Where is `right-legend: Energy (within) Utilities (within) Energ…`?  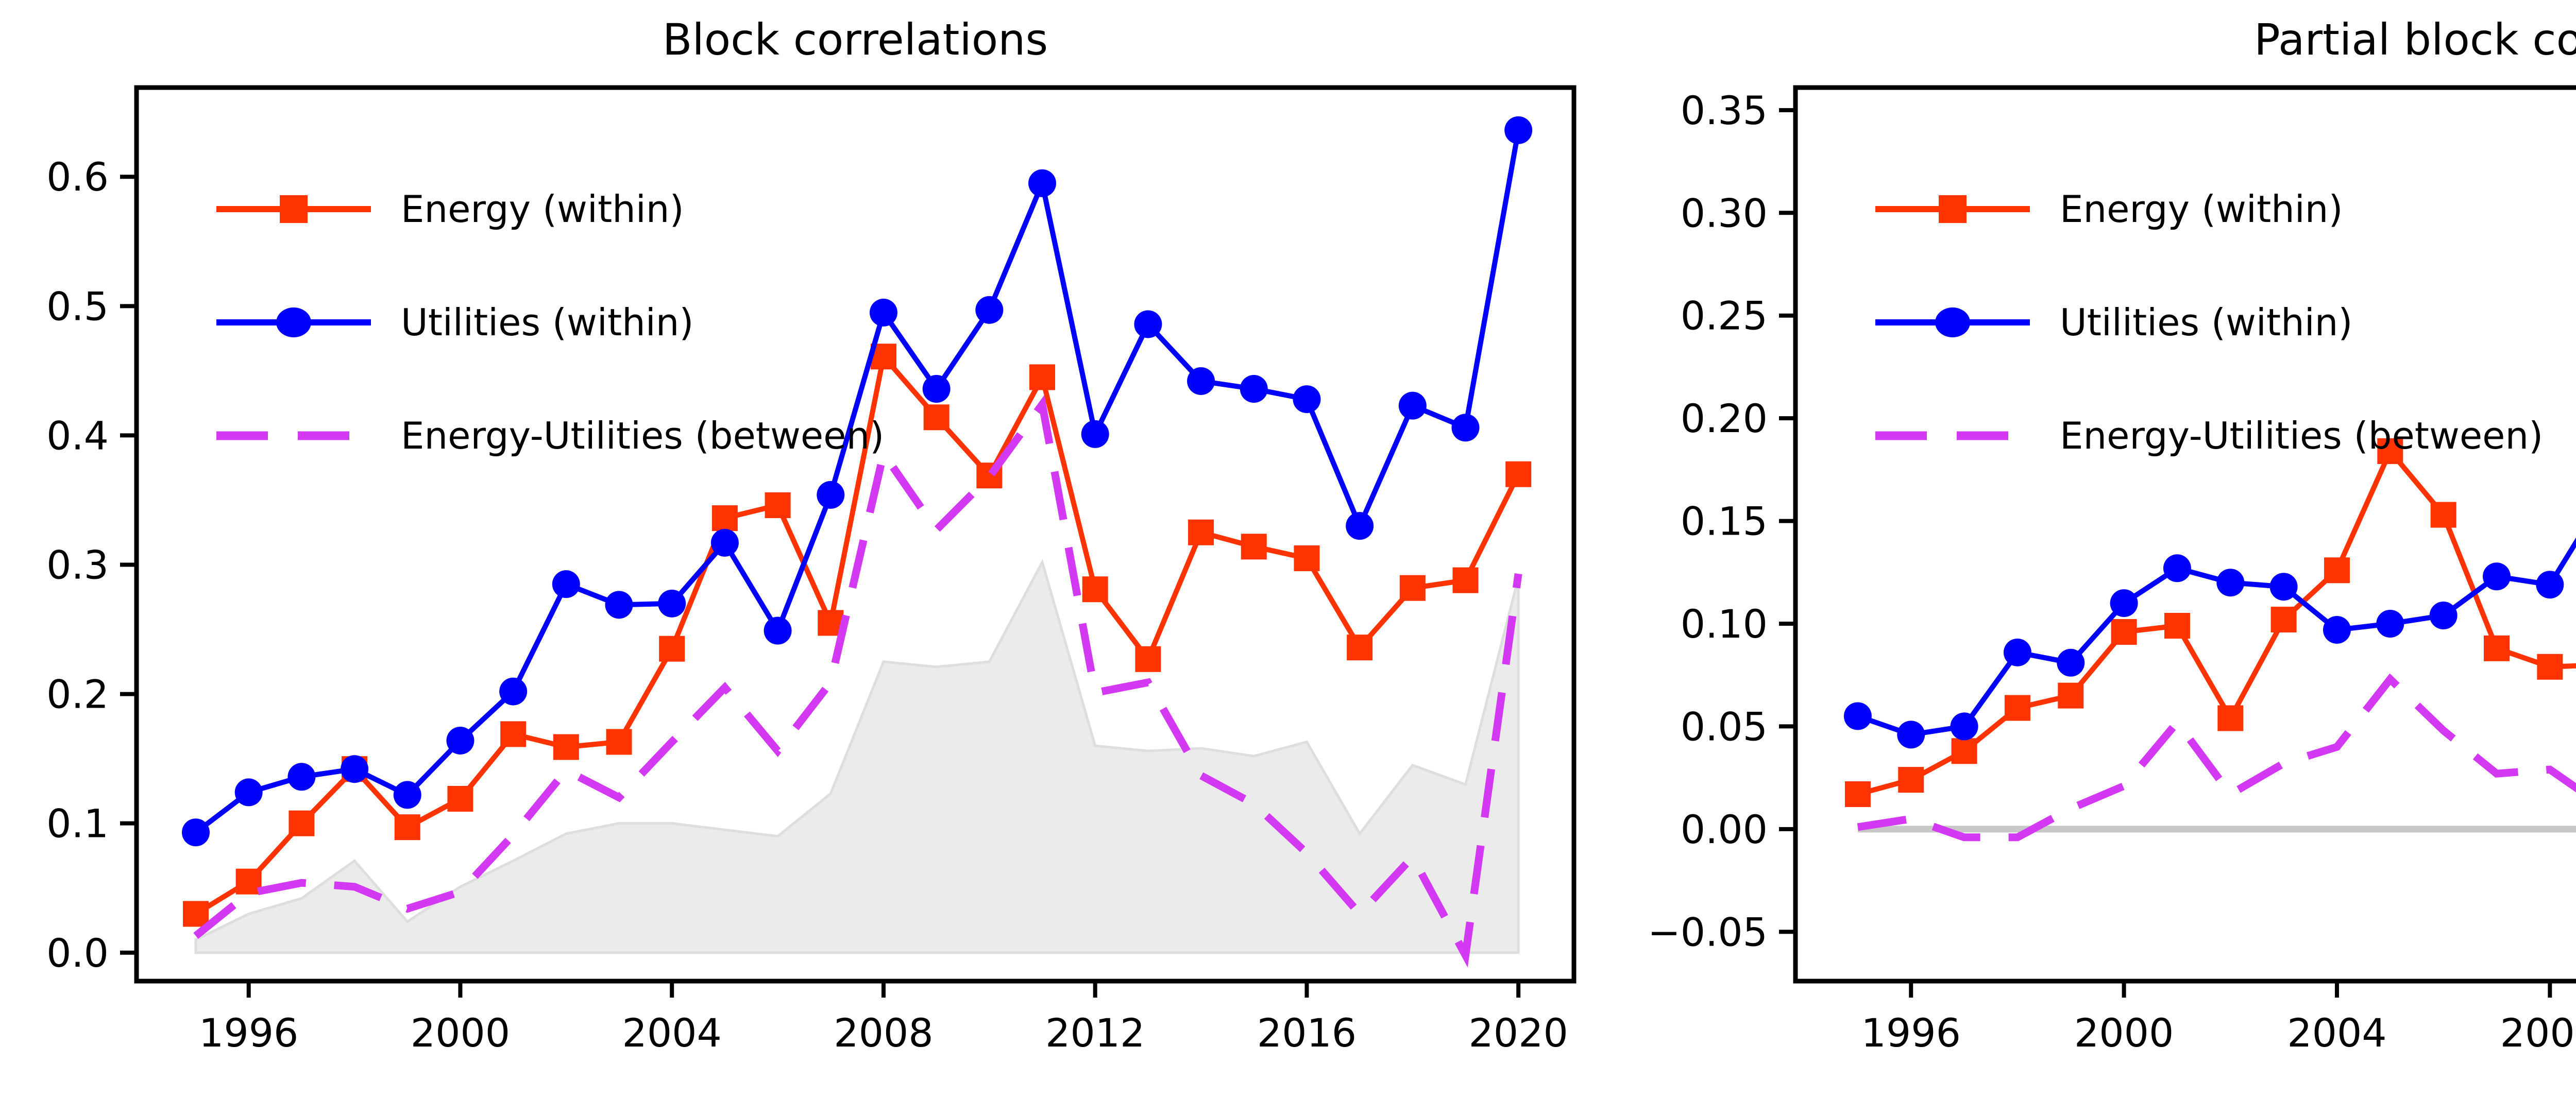
right-legend: Energy (within) Utilities (within) Energ… is located at coordinates (2209, 322).